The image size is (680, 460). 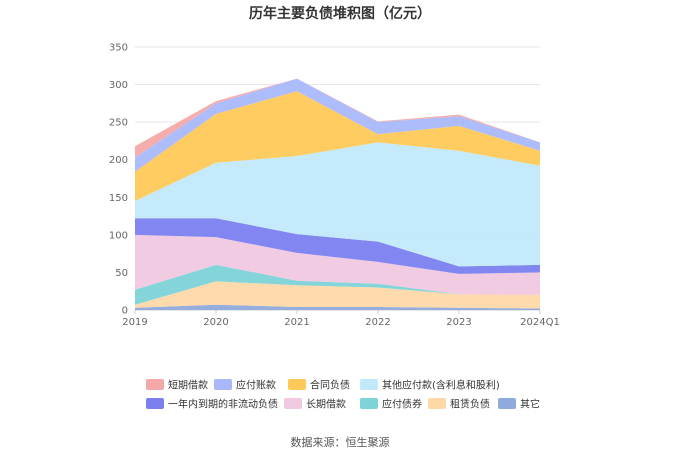 I want to click on y-tick-label: 150, so click(x=118, y=198).